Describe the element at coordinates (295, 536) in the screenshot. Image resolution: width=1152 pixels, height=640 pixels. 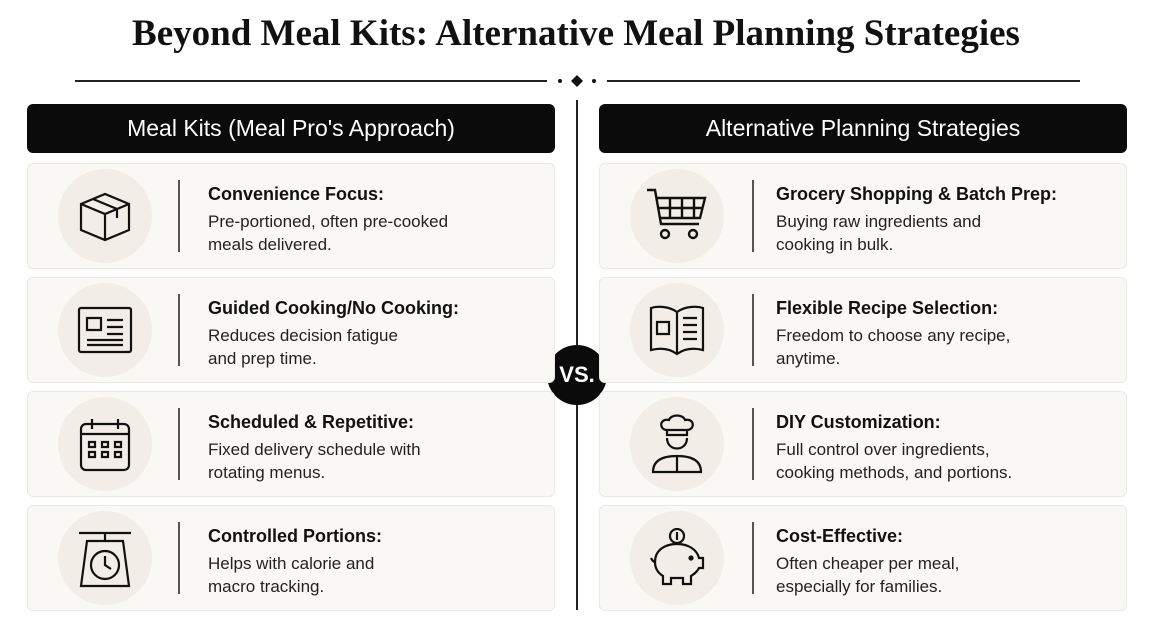
I see `item-title: Controlled Portions:` at that location.